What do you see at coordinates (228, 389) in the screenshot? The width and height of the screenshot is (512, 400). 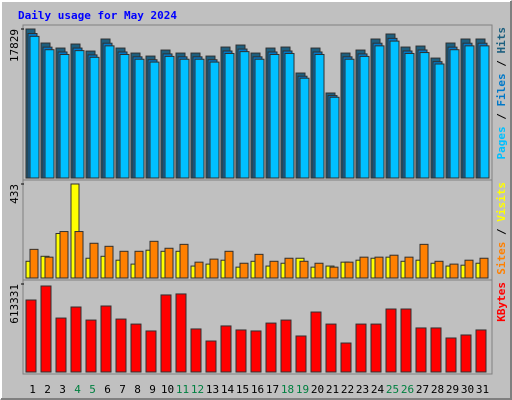 I see `x-tick-label: 14` at bounding box center [228, 389].